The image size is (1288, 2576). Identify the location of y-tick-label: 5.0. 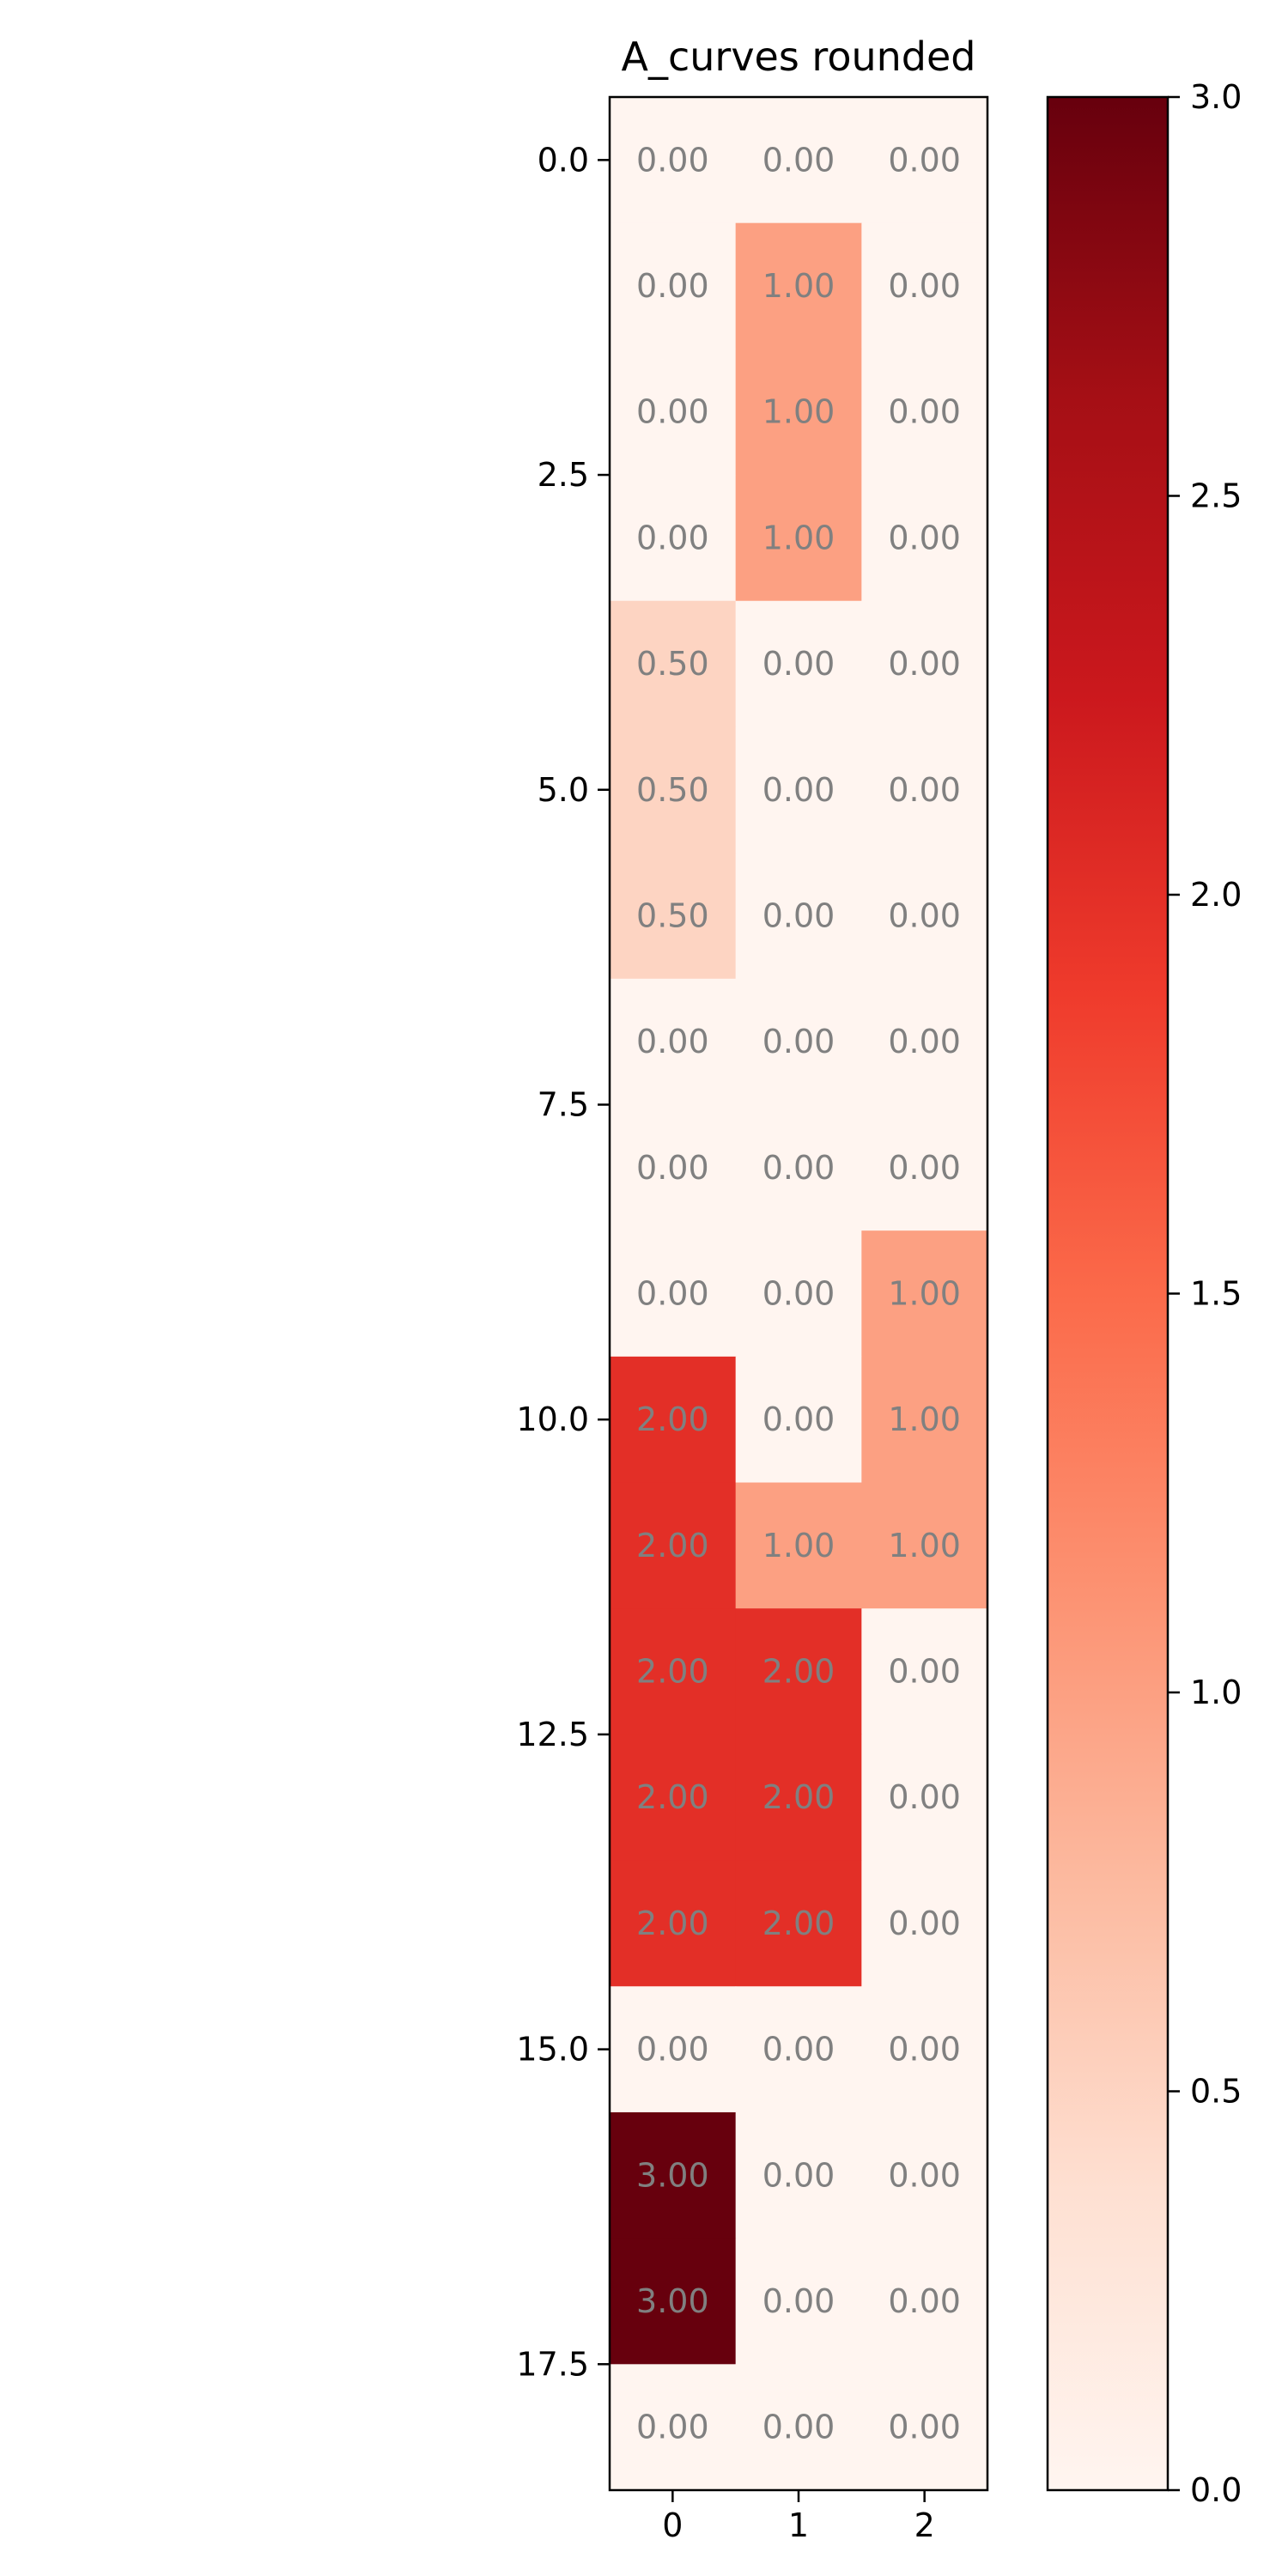
(563, 790).